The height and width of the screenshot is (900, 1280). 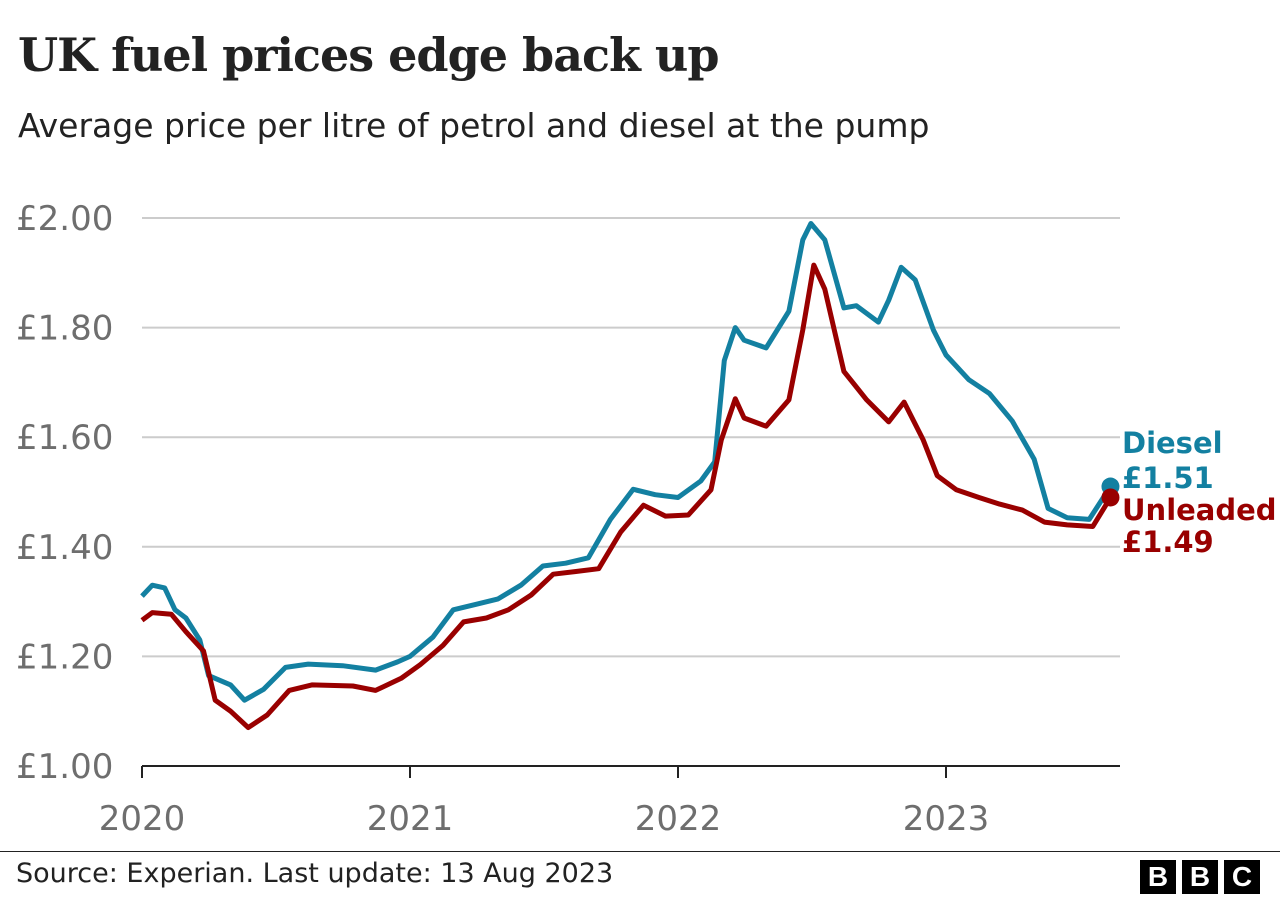 What do you see at coordinates (410, 819) in the screenshot?
I see `x-tick-label: 2021` at bounding box center [410, 819].